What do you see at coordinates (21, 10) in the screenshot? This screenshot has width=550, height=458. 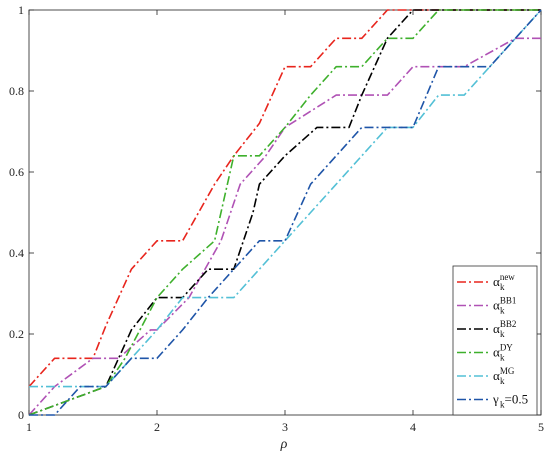 I see `y-tick-label: 1` at bounding box center [21, 10].